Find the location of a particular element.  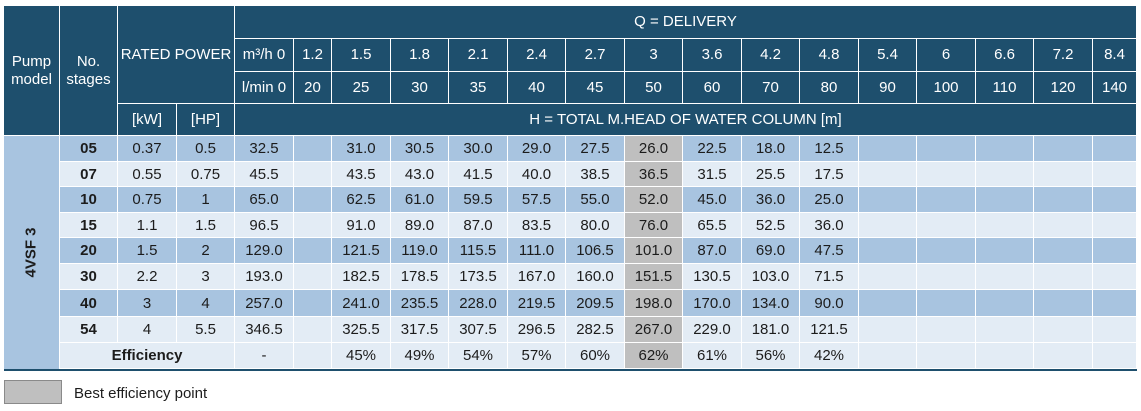

head-cell: 40.0 is located at coordinates (537, 174).